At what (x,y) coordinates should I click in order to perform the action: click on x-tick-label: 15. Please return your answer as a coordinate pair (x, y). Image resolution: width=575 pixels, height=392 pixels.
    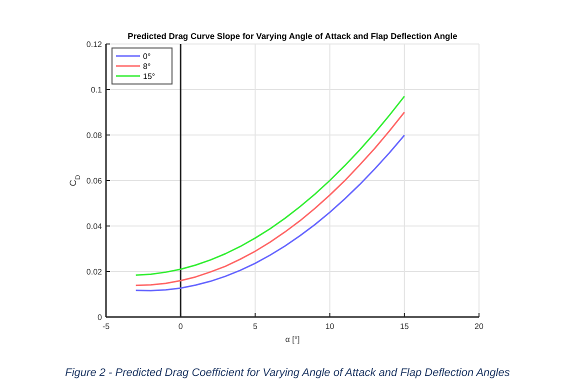
    Looking at the image, I should click on (405, 326).